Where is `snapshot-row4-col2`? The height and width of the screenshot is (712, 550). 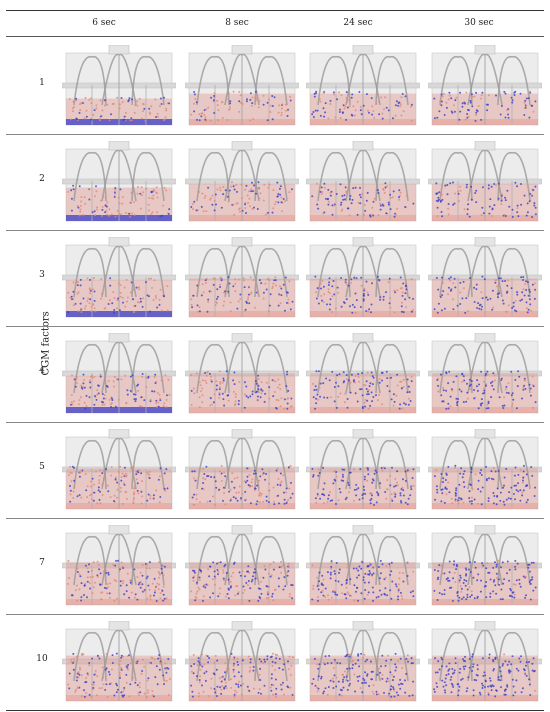 snapshot-row4-col2 is located at coordinates (242, 374).